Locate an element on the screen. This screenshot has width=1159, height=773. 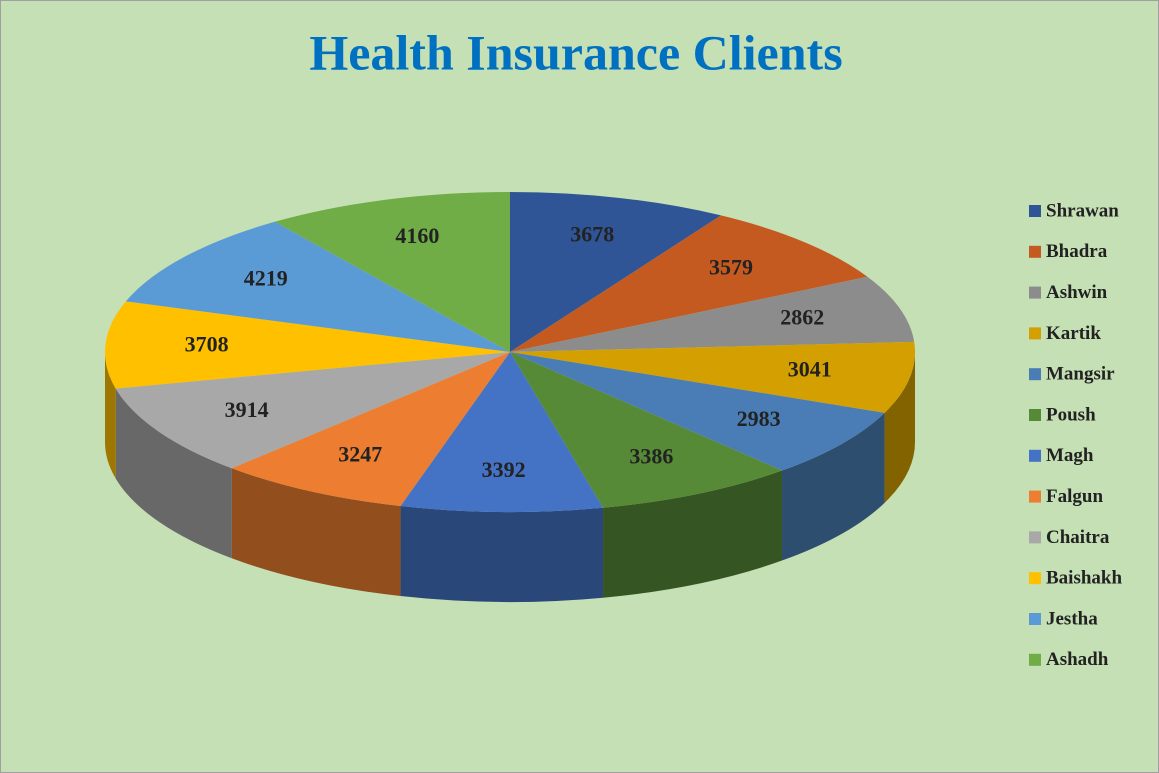
data-label: 3247 is located at coordinates (360, 453).